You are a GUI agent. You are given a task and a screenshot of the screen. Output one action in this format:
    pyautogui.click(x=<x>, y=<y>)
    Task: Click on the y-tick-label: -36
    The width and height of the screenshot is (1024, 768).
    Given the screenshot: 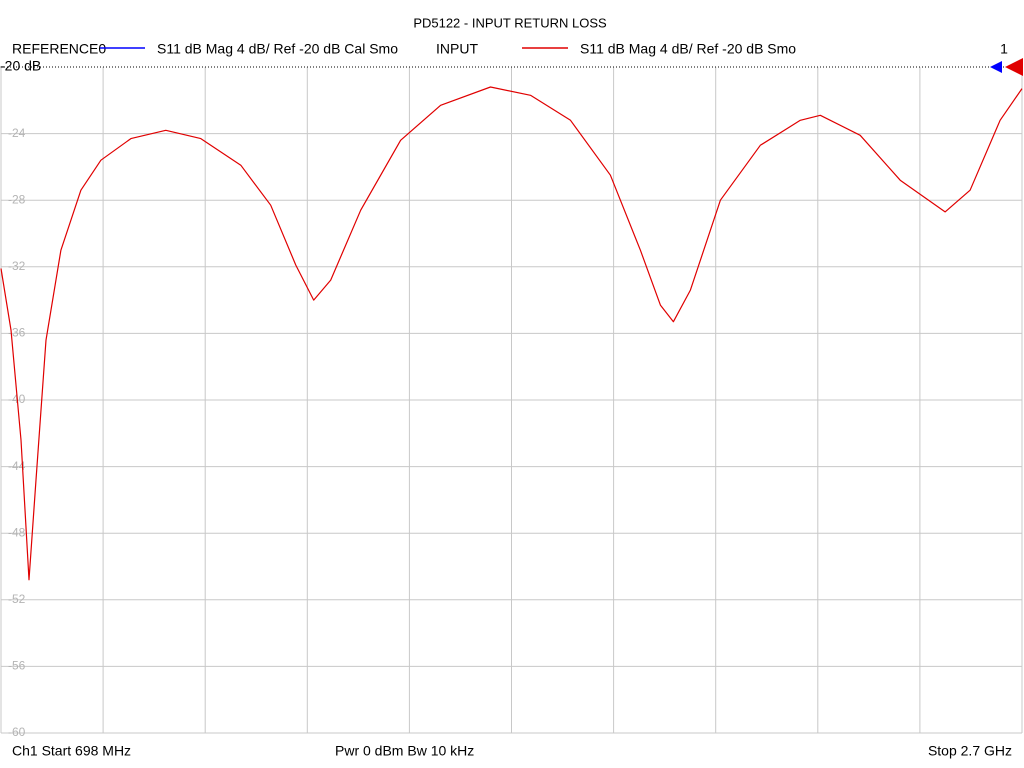 What is the action you would take?
    pyautogui.click(x=17, y=333)
    